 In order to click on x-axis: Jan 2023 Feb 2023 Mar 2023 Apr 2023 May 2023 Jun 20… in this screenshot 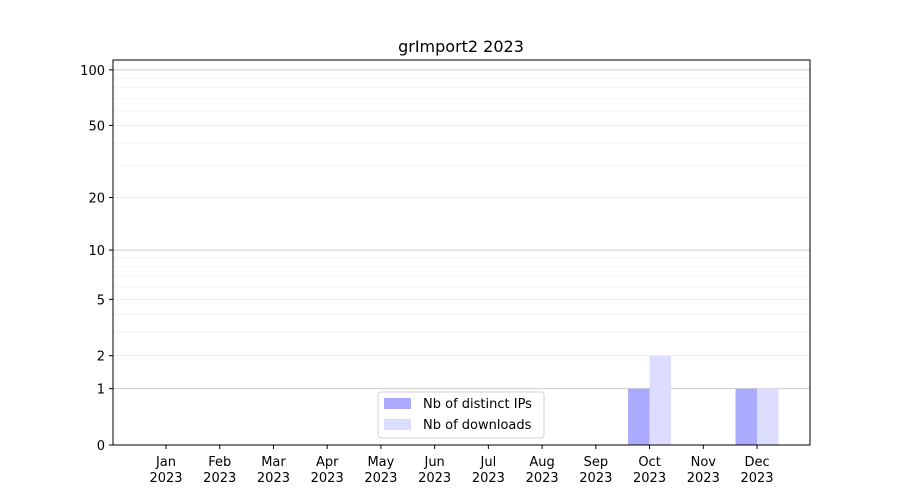, I will do `click(461, 465)`.